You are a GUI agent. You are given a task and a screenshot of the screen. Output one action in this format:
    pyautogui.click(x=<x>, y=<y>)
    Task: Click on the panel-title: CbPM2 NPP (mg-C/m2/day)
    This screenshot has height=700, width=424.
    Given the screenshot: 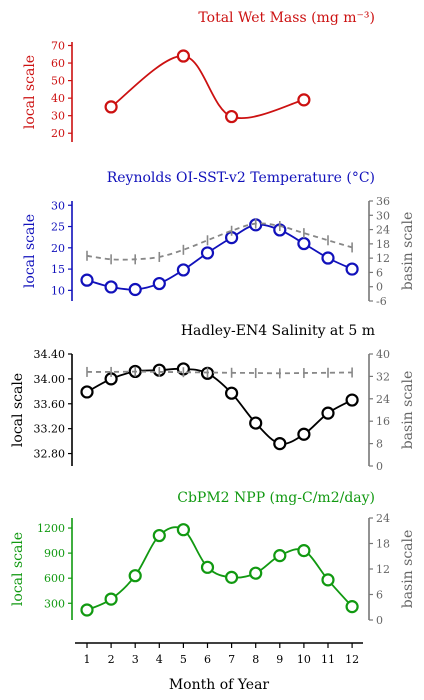 What is the action you would take?
    pyautogui.click(x=276, y=498)
    